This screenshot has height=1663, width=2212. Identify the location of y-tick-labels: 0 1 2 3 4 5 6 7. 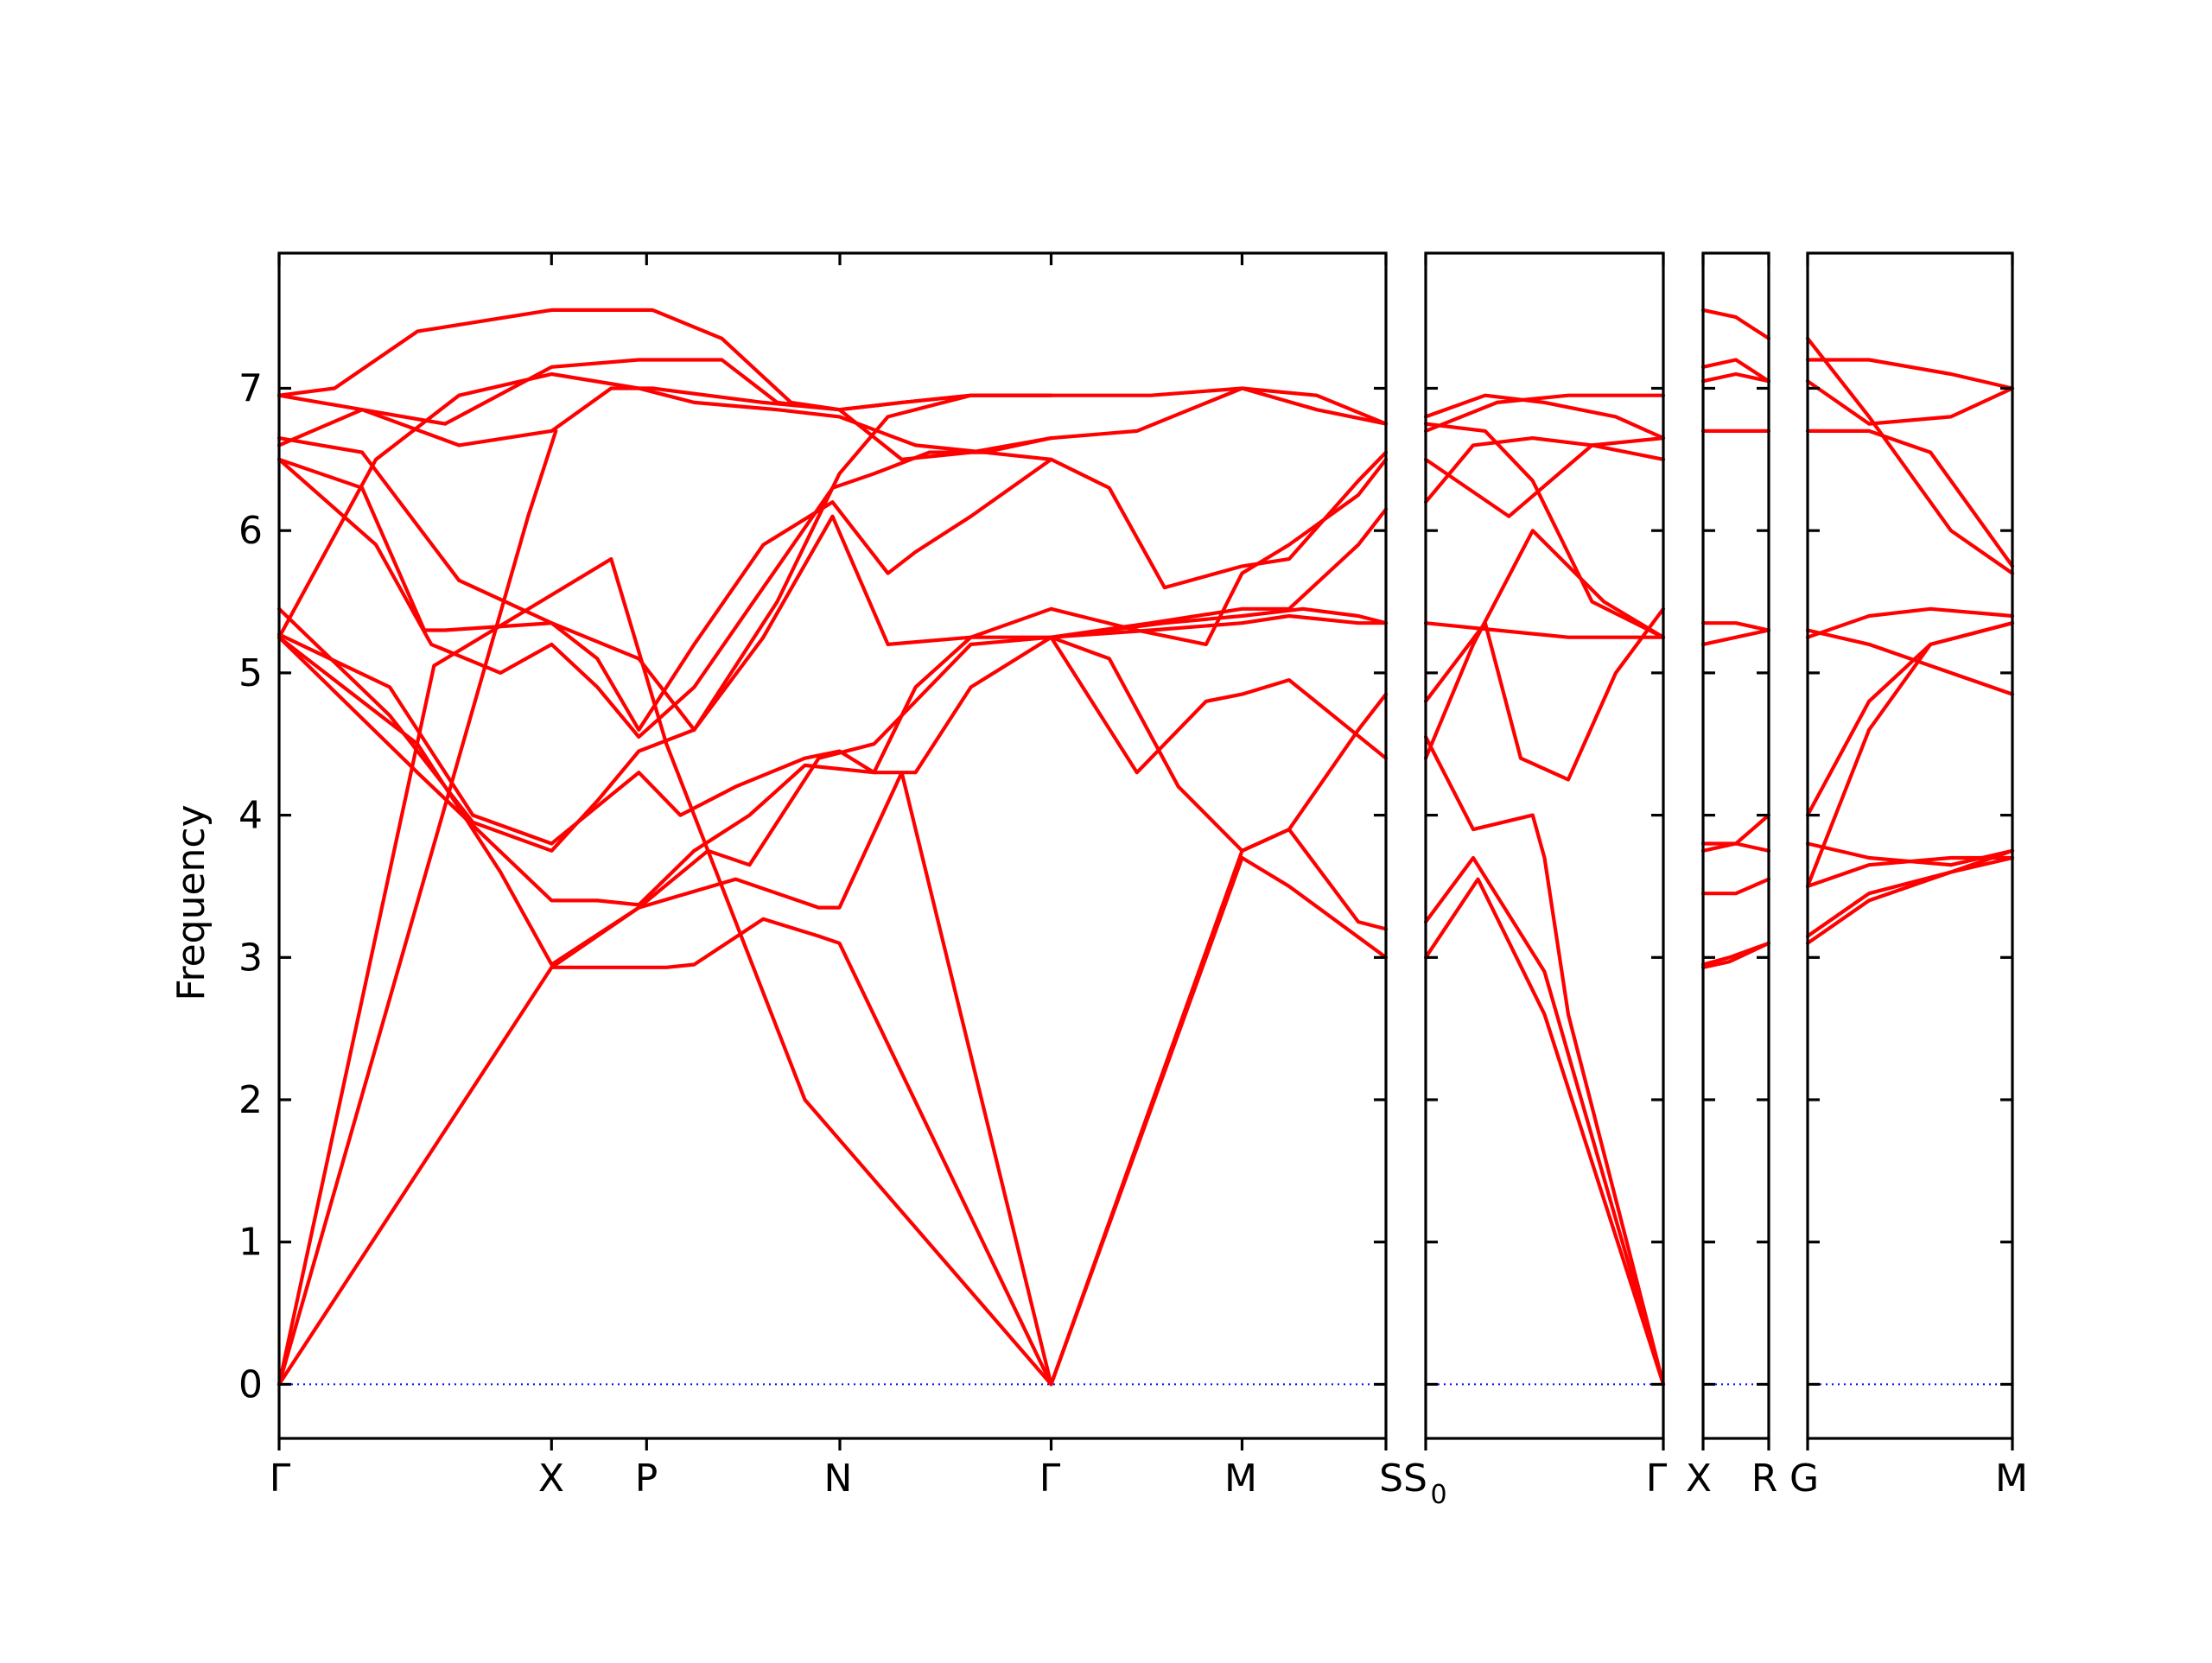
(250, 886).